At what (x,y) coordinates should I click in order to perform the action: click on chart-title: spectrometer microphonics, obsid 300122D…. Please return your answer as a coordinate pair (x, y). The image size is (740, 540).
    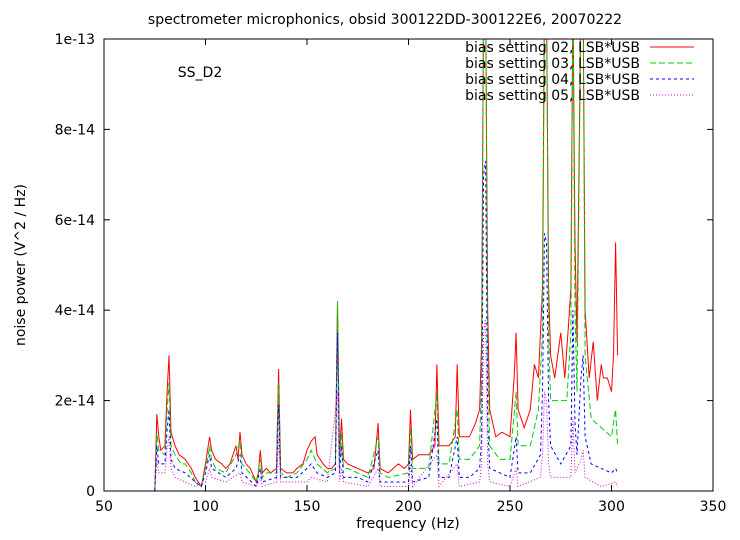
    Looking at the image, I should click on (385, 20).